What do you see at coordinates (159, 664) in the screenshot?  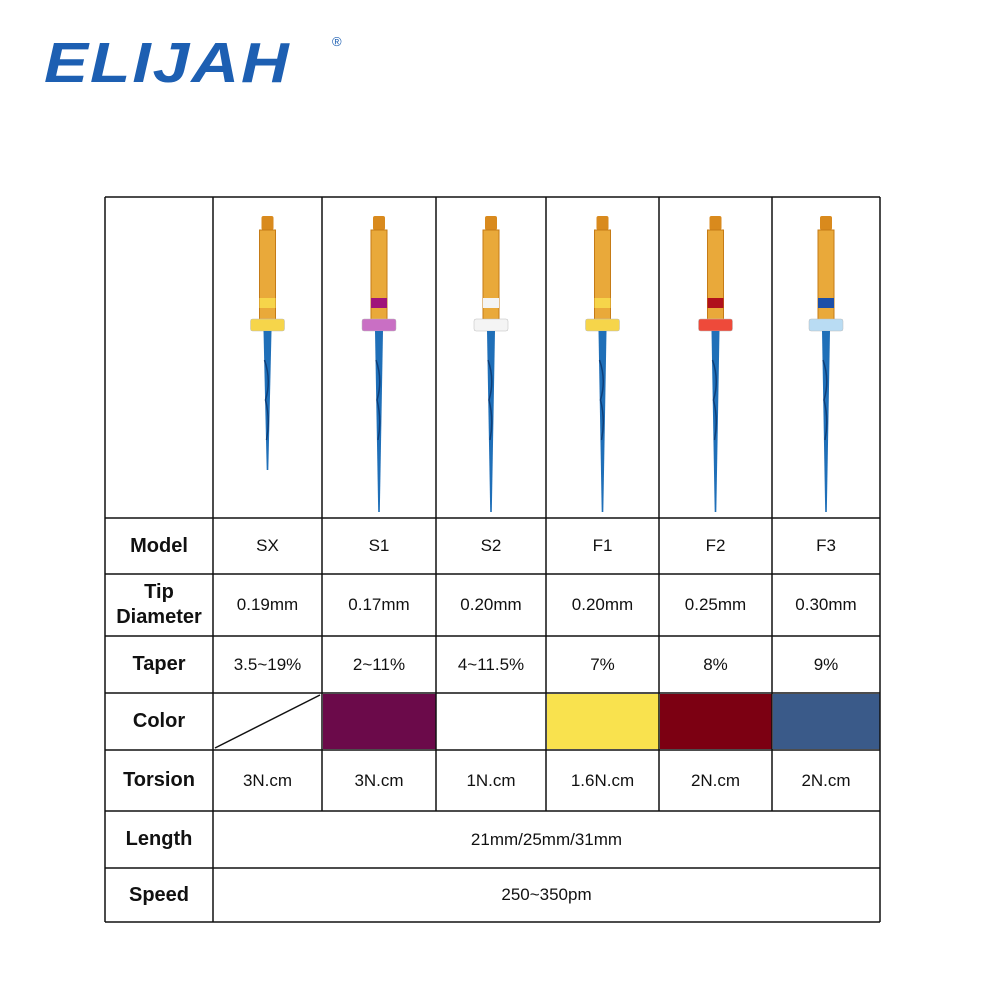 I see `row-label: Taper` at bounding box center [159, 664].